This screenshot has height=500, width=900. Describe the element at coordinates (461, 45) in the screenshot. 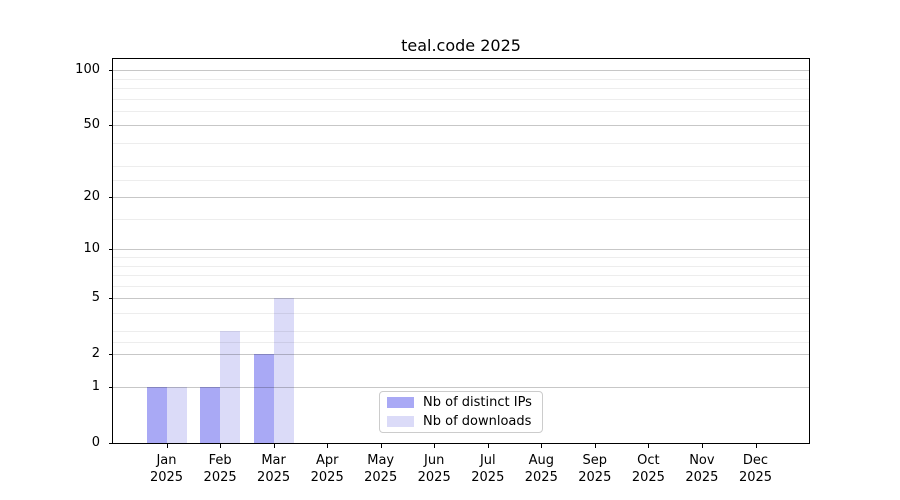

I see `chart-title: teal.code 2025` at that location.